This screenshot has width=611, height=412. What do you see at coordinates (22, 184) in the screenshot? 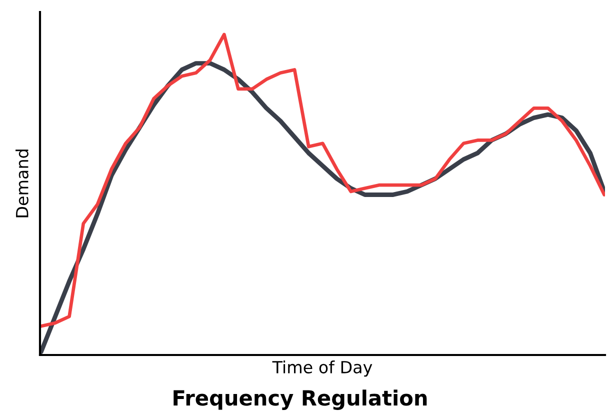
I see `y-axis-title: Demand` at bounding box center [22, 184].